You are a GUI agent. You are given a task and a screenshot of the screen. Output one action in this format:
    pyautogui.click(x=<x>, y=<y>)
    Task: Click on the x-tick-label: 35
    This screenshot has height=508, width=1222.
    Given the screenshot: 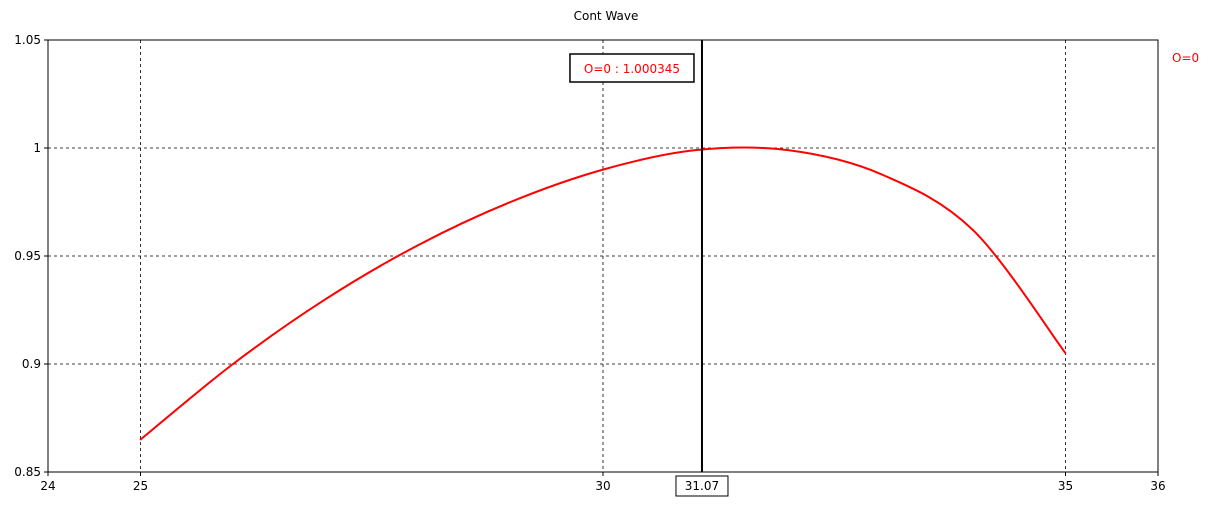 What is the action you would take?
    pyautogui.click(x=1065, y=486)
    